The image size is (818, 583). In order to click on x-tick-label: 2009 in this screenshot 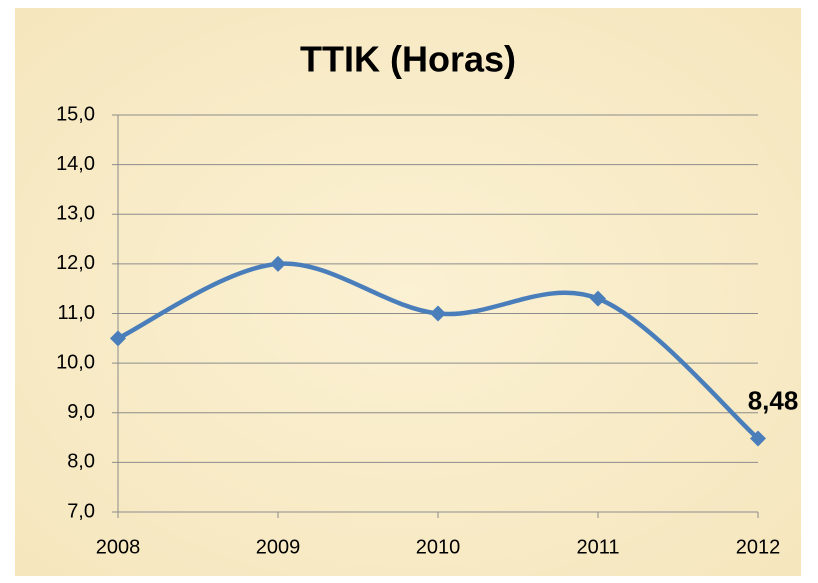, I will do `click(278, 547)`.